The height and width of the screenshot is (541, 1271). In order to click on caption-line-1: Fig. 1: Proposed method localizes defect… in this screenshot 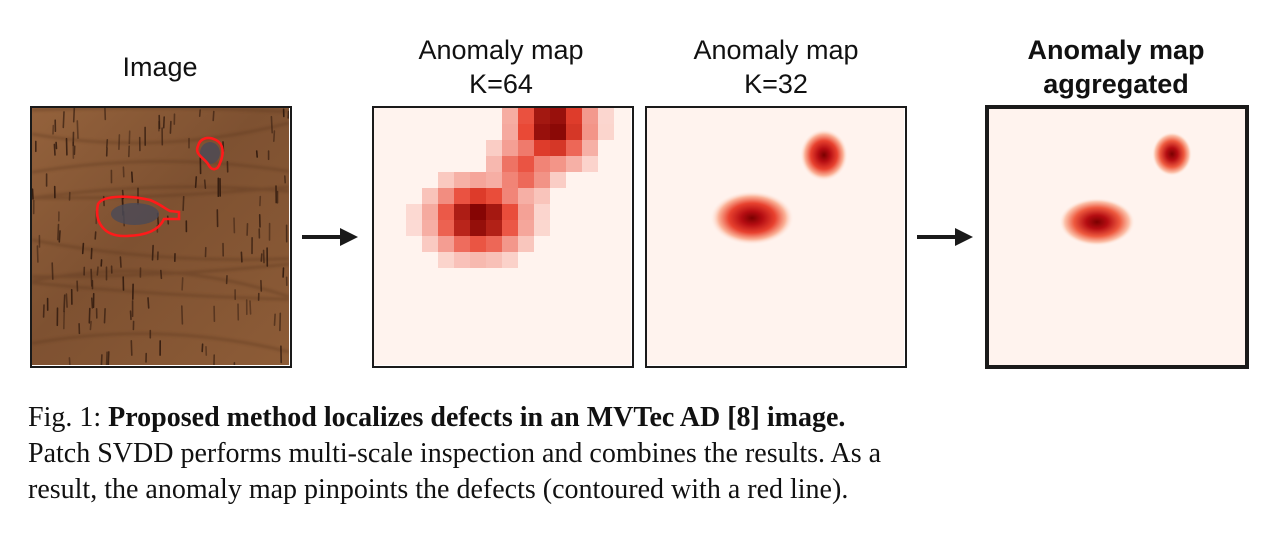, I will do `click(643, 418)`.